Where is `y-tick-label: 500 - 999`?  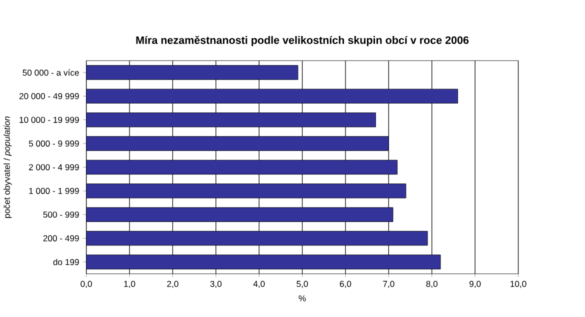 y-tick-label: 500 - 999 is located at coordinates (61, 215).